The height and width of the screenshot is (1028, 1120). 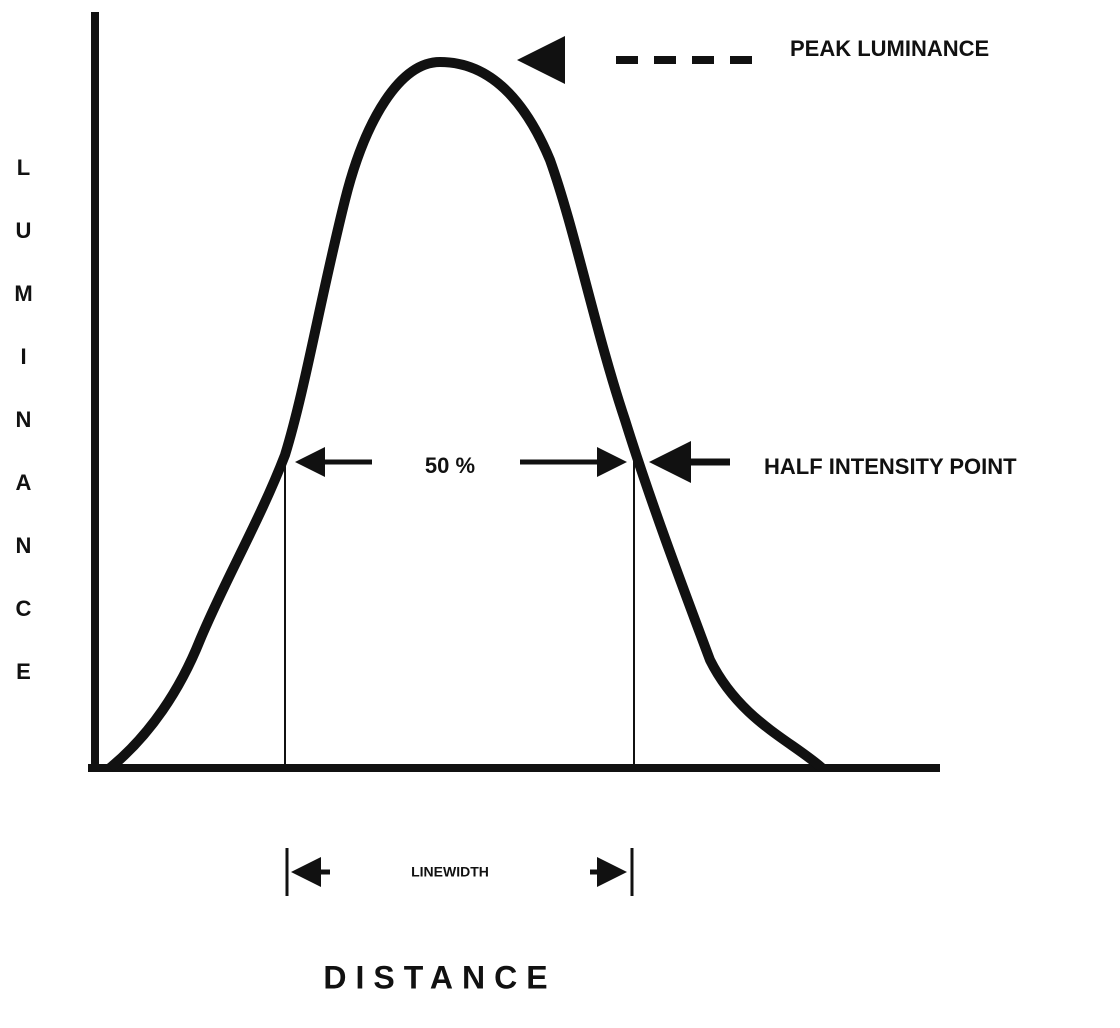 What do you see at coordinates (23, 438) in the screenshot?
I see `y-axis-label: LUMINANCE` at bounding box center [23, 438].